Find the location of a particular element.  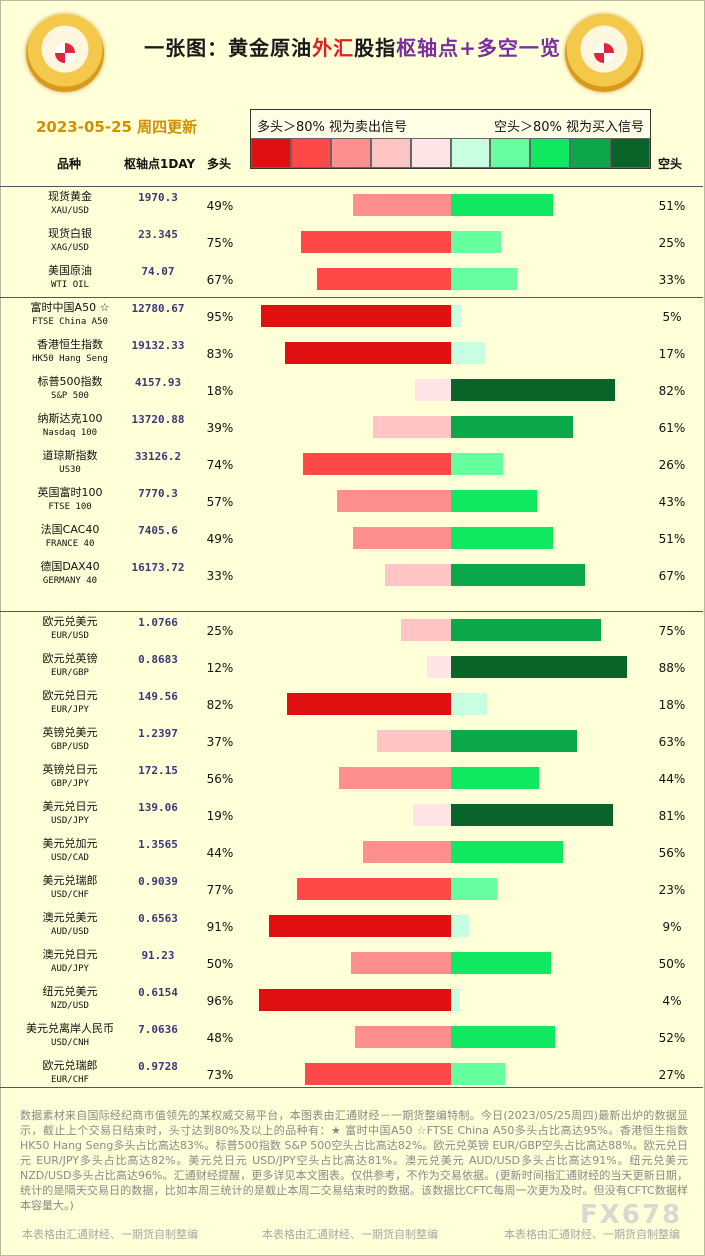

instrument-name-cn: 香港恒生指数 is located at coordinates (70, 344).